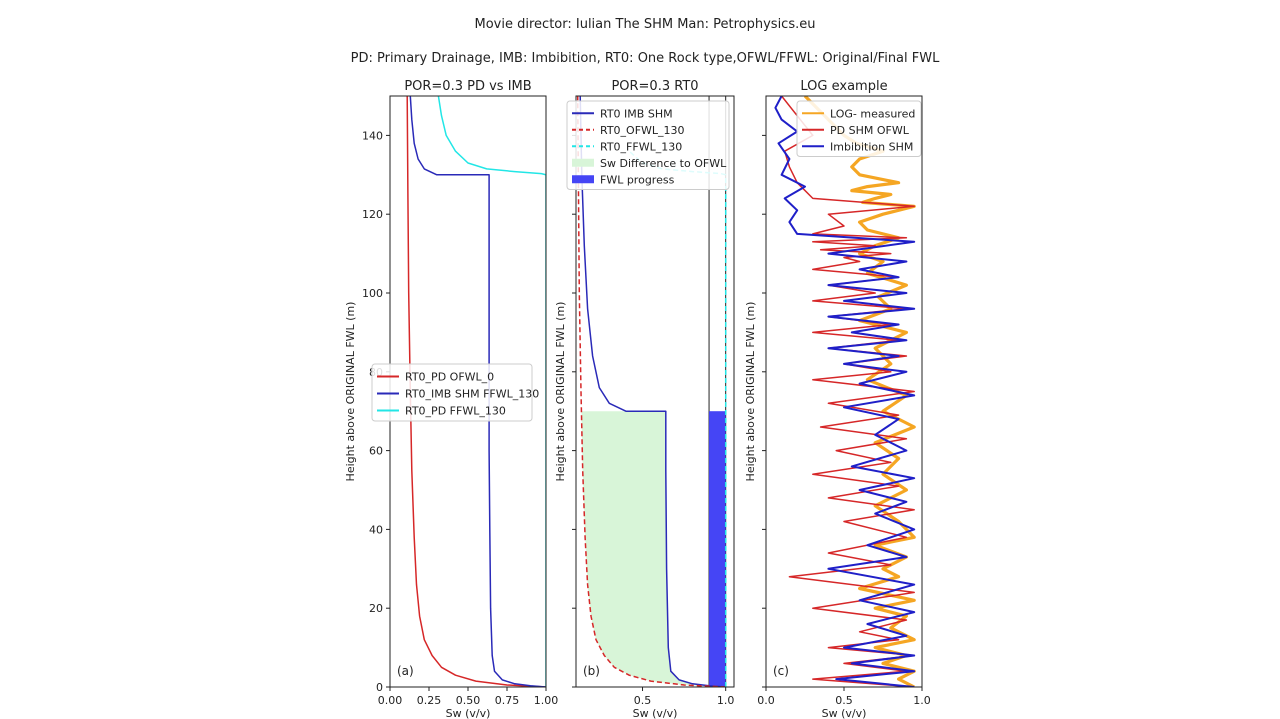 This screenshot has height=719, width=1280. I want to click on panel-title: POR=0.3 PD vs IMB, so click(467, 86).